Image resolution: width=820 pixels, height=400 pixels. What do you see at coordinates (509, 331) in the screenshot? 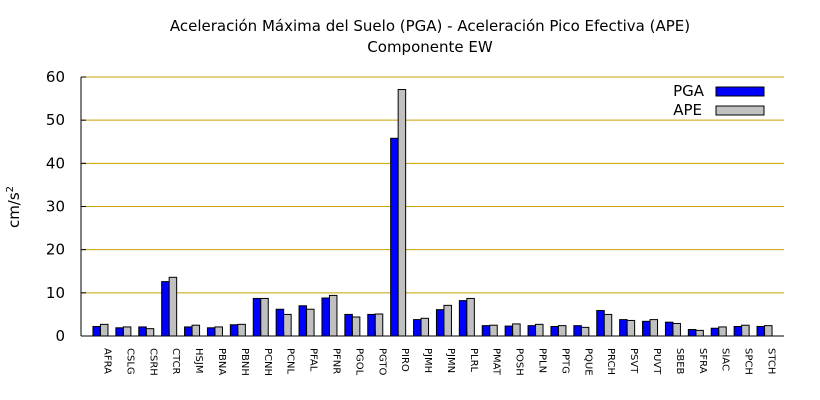
I see `bar-pga-posh` at bounding box center [509, 331].